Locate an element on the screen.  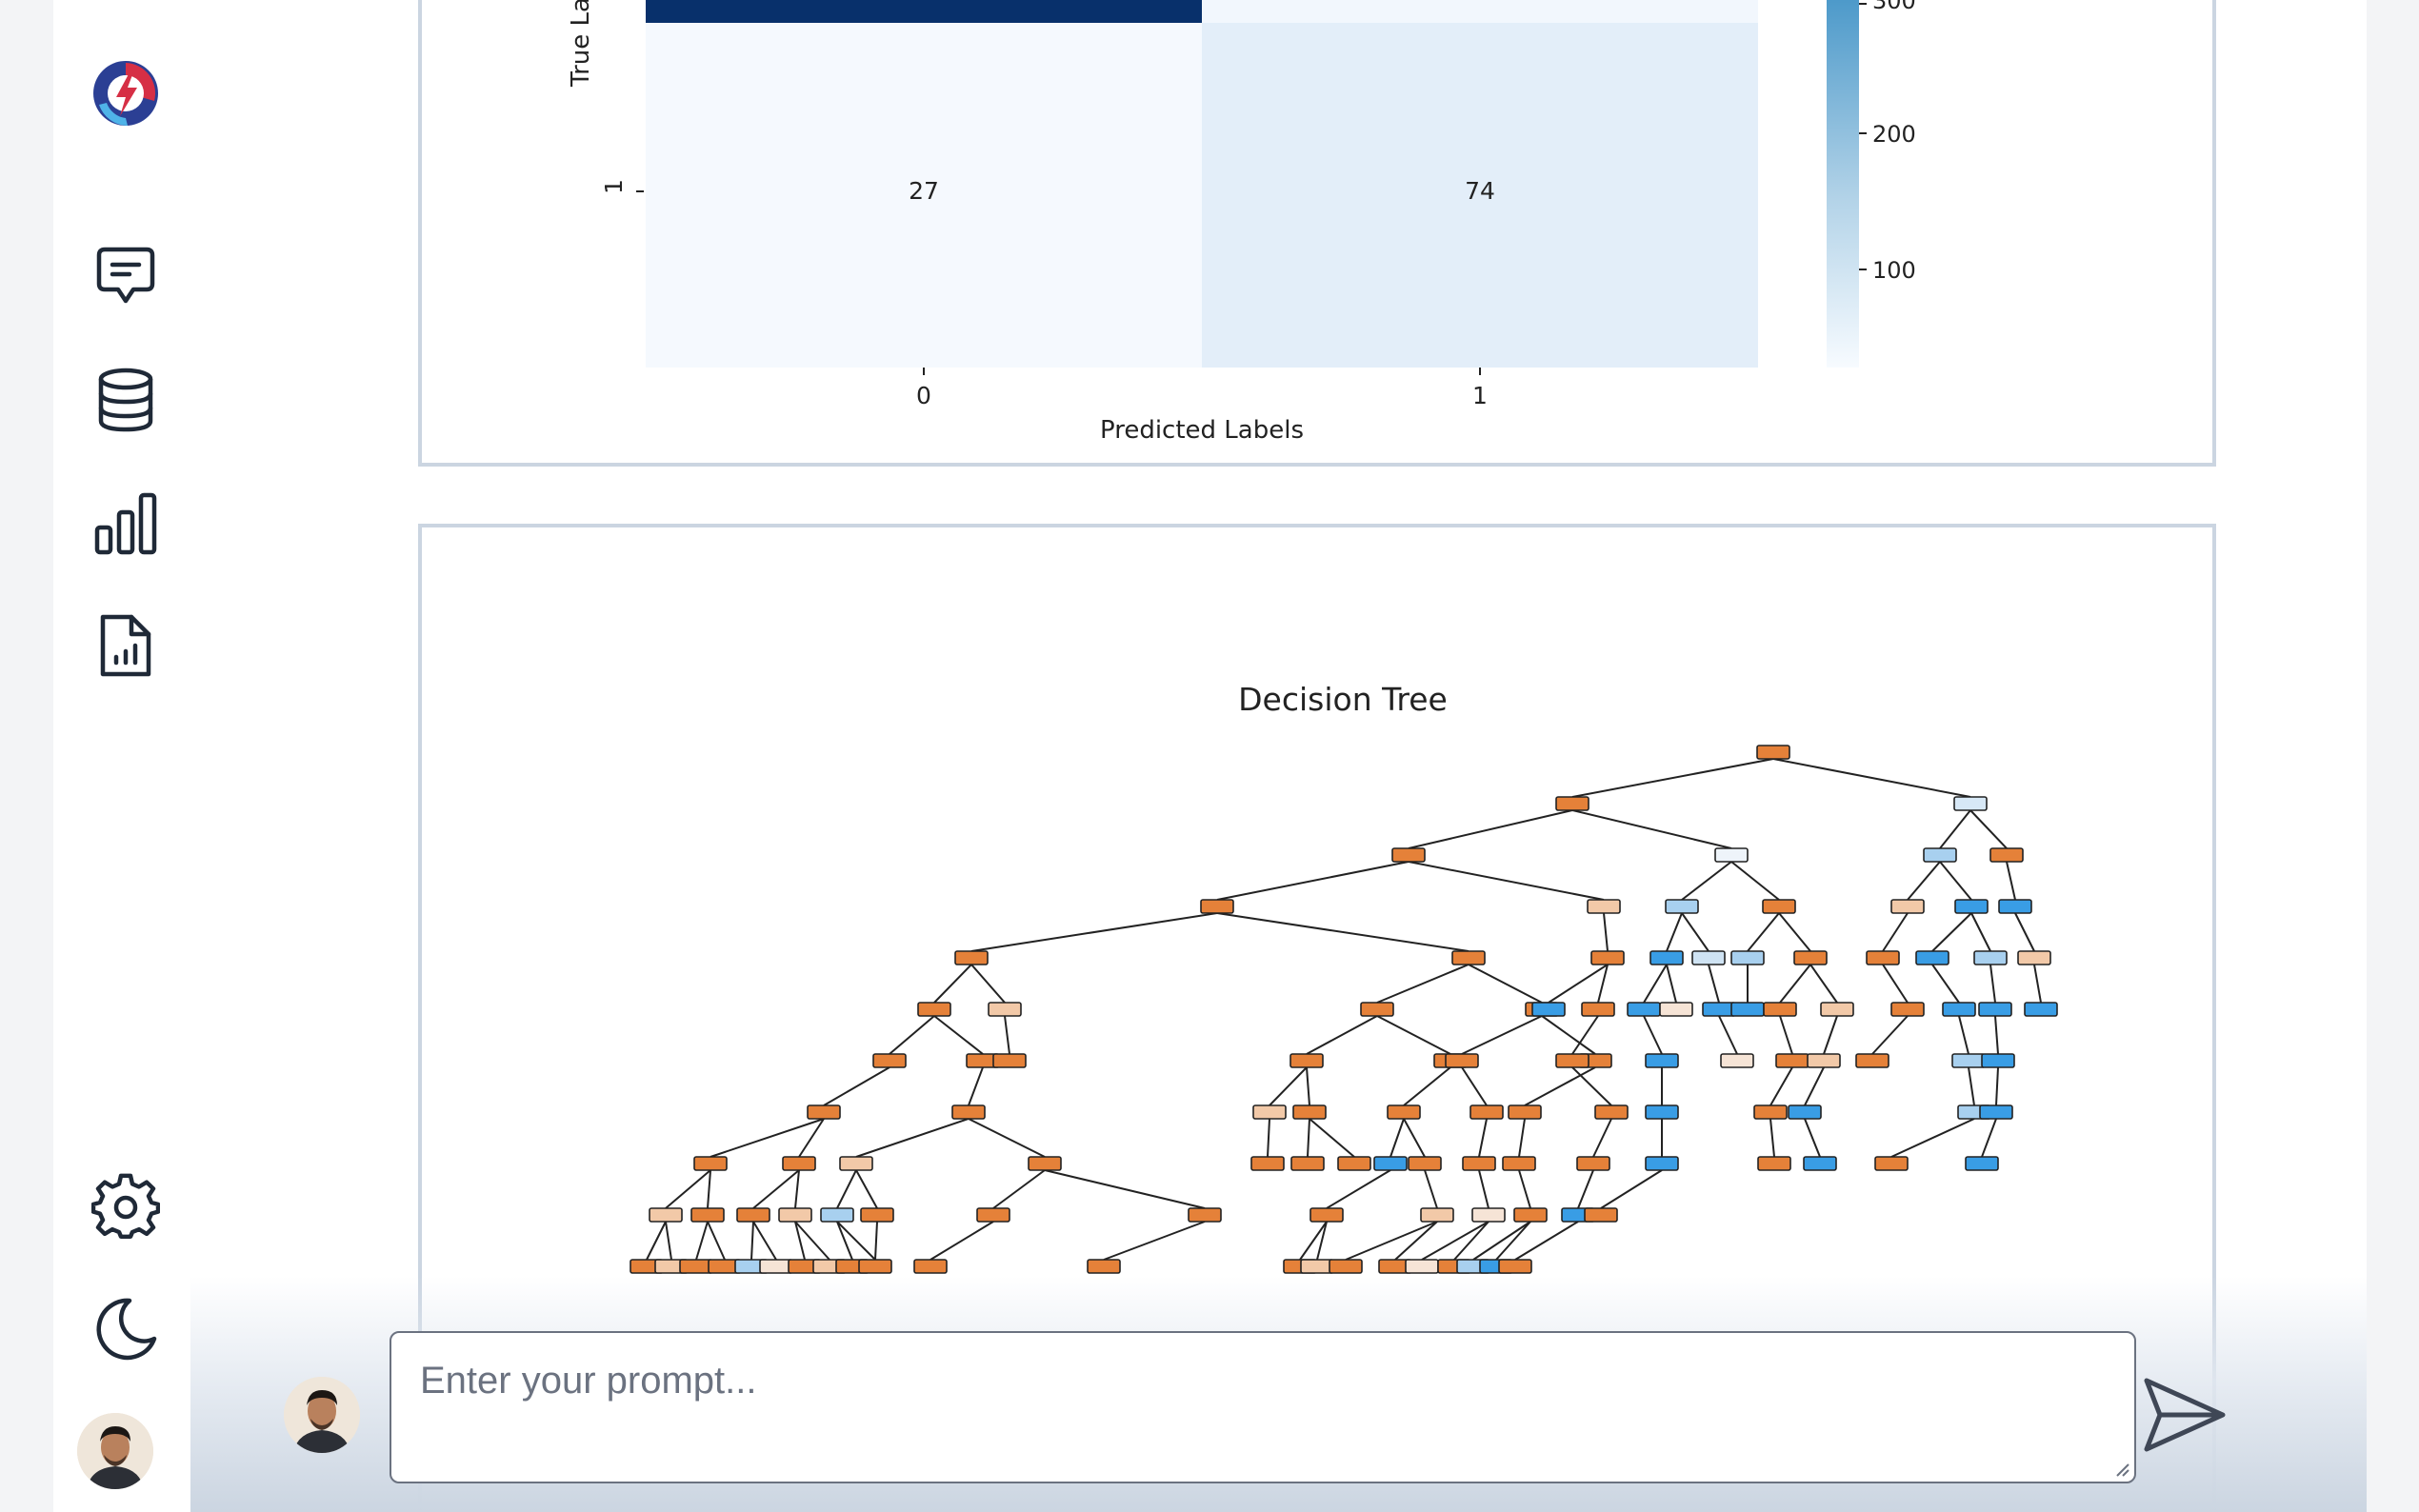
heat-cell-label-r1c1: 74 is located at coordinates (1480, 191).